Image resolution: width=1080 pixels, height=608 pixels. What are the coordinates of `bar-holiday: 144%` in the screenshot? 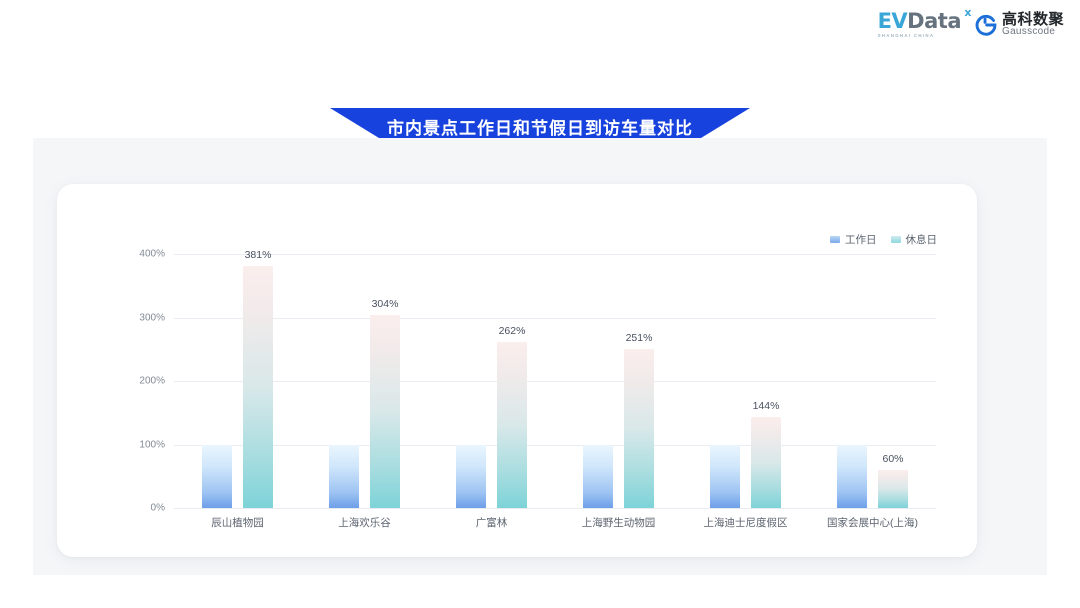 It's located at (766, 454).